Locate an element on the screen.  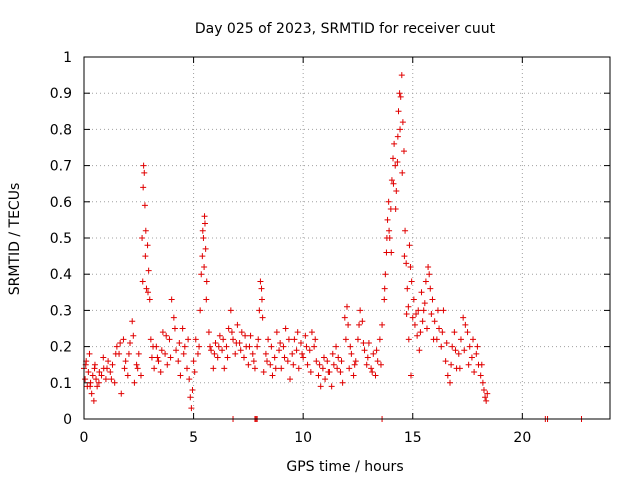
y-axis-label: SRMTID / TECUs is located at coordinates (15, 239).